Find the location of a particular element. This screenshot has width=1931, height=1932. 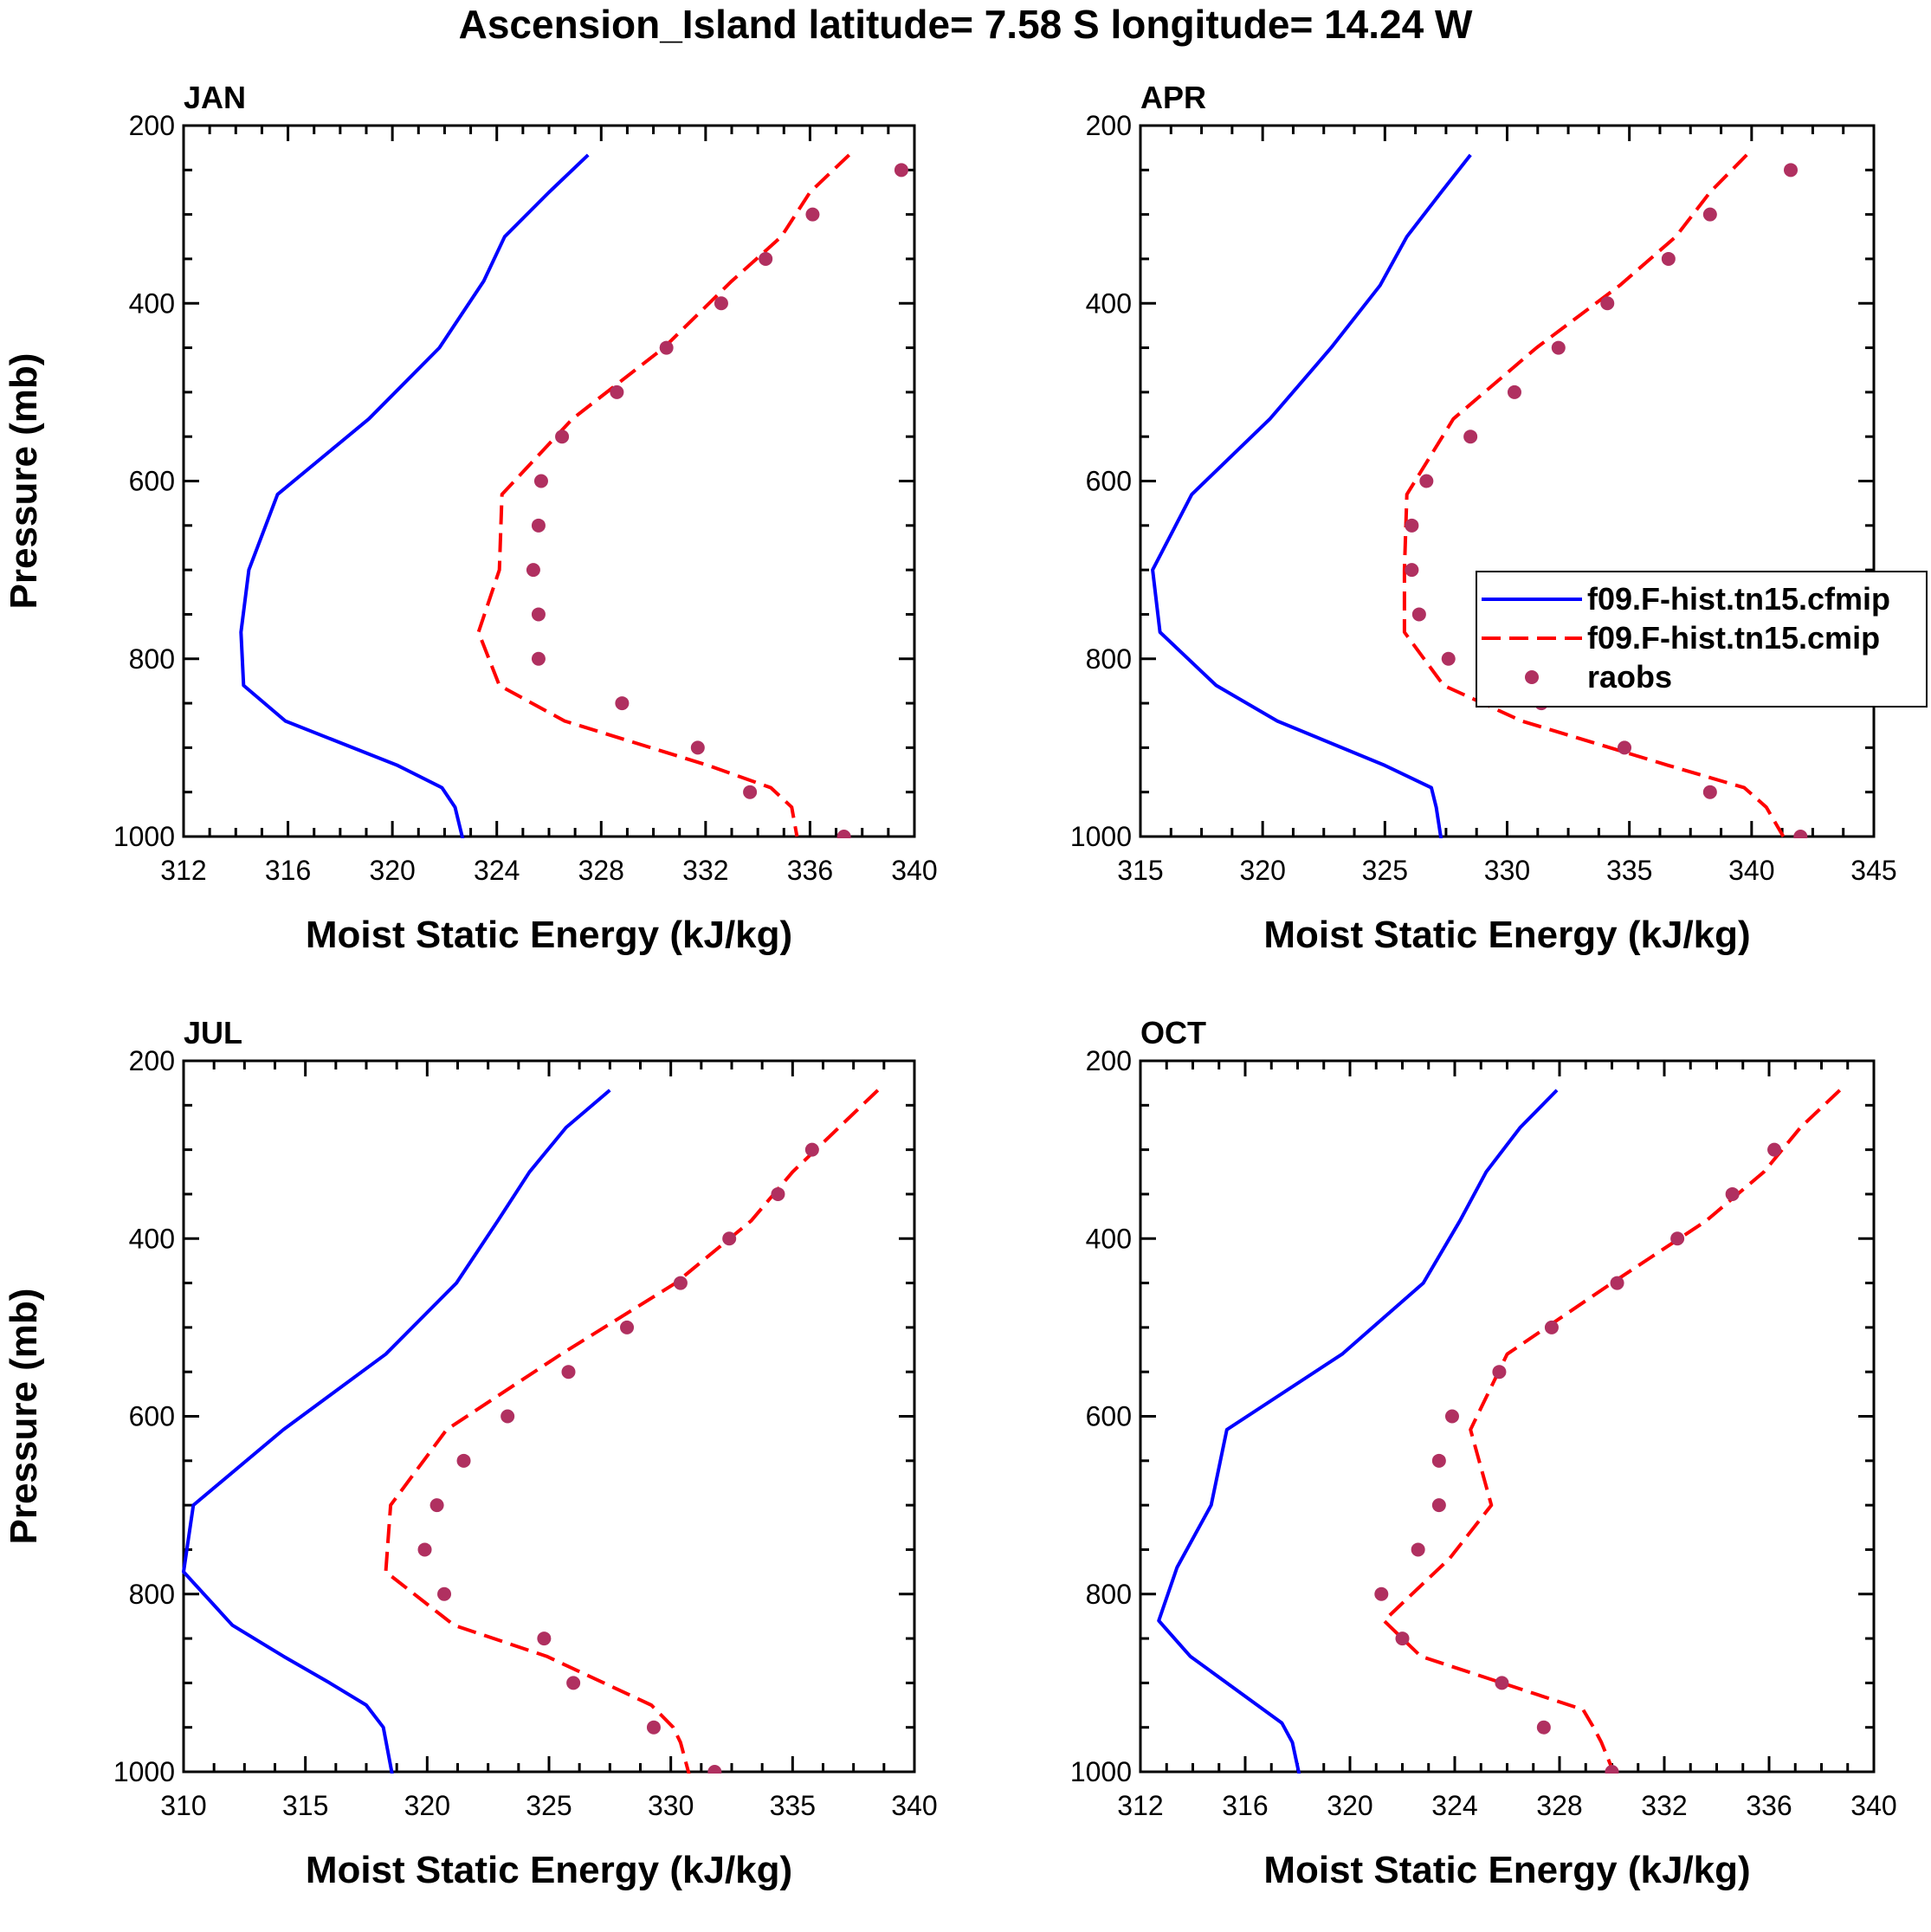

x-tick-label: 330 is located at coordinates (1507, 870).